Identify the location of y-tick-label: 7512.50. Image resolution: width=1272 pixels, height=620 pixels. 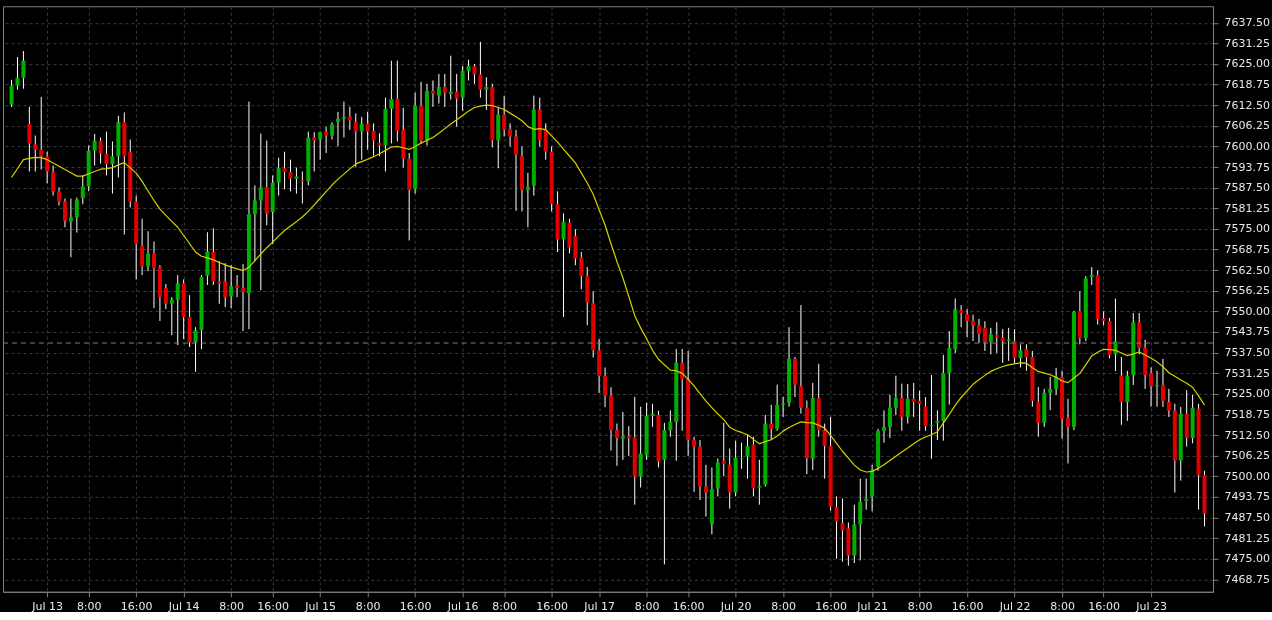
(1247, 435).